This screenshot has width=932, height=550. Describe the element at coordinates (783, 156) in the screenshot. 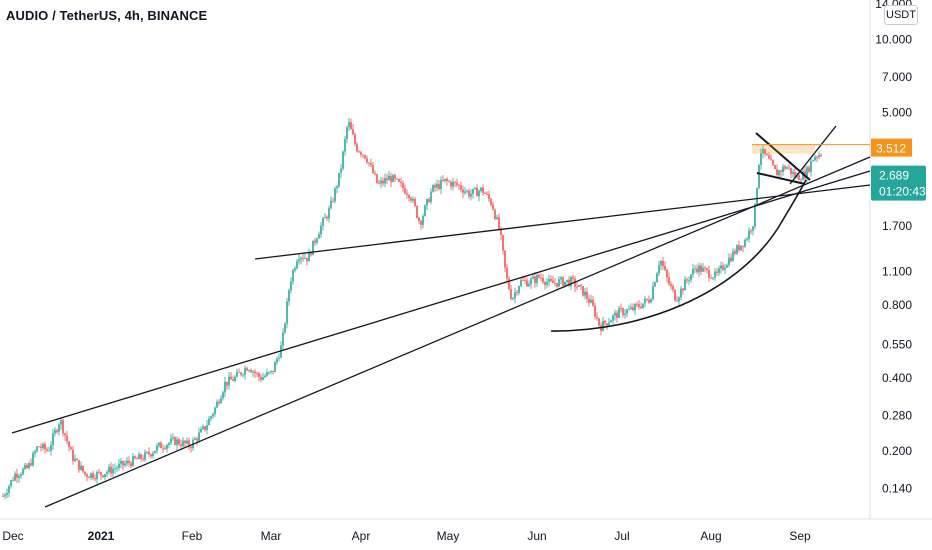

I see `wedge-upper-line` at that location.